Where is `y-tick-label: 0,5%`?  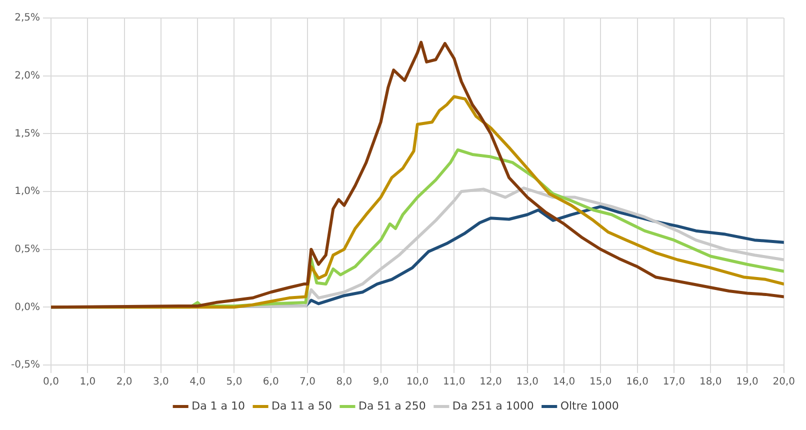
y-tick-label: 0,5% is located at coordinates (27, 249).